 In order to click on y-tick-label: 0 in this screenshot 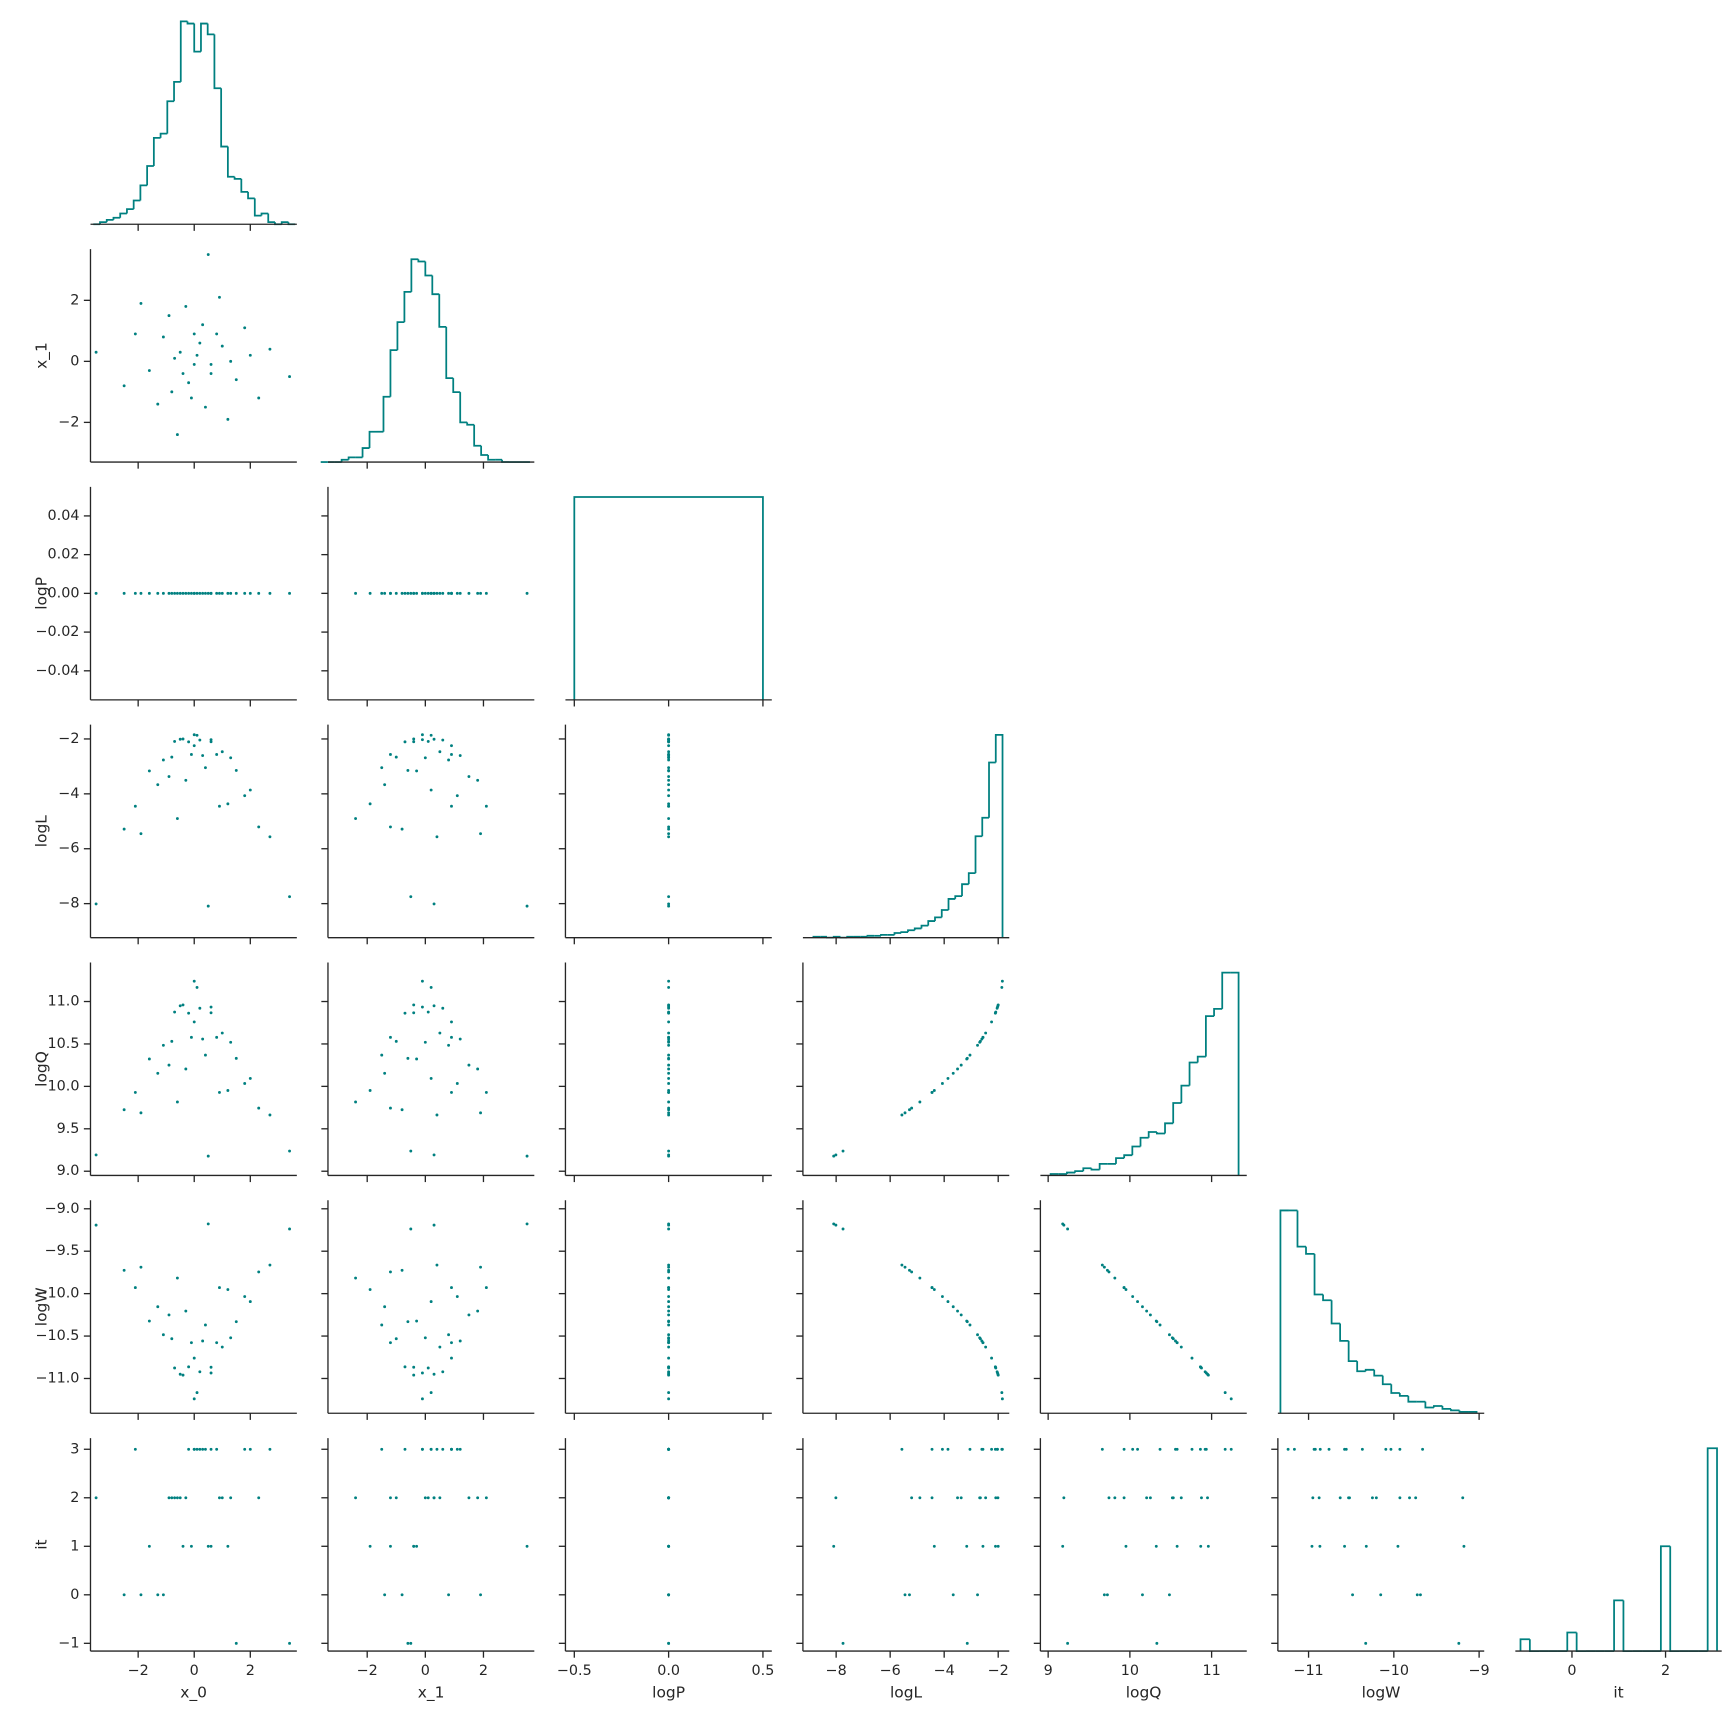, I will do `click(74, 361)`.